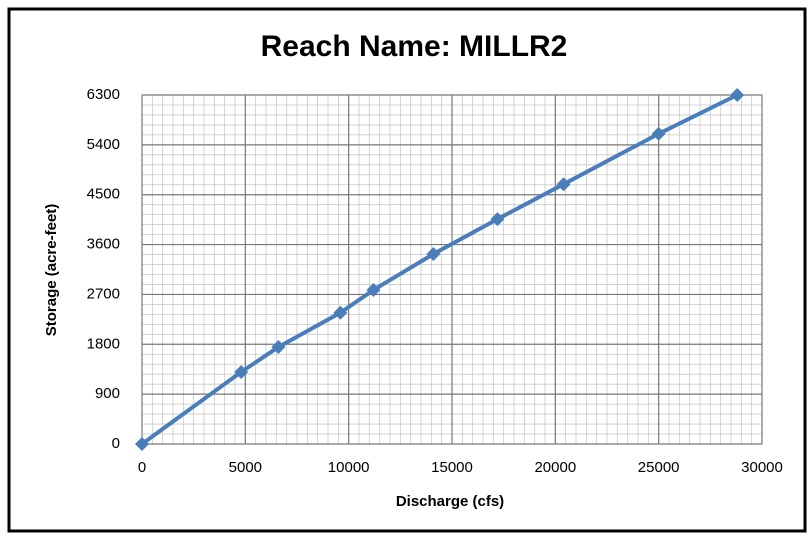  I want to click on y-axis-title: Storage (acre-feet), so click(51, 270).